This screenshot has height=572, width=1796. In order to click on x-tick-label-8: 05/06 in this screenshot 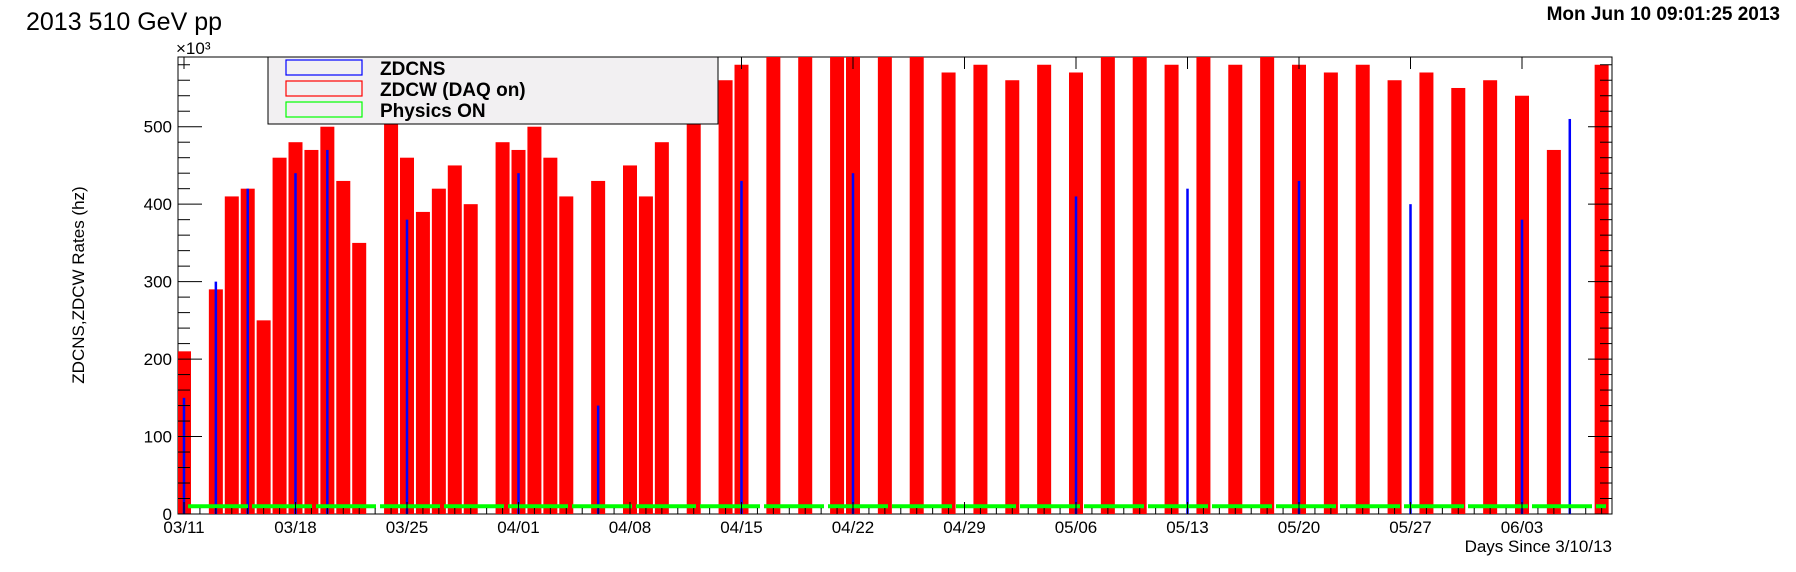, I will do `click(1076, 527)`.